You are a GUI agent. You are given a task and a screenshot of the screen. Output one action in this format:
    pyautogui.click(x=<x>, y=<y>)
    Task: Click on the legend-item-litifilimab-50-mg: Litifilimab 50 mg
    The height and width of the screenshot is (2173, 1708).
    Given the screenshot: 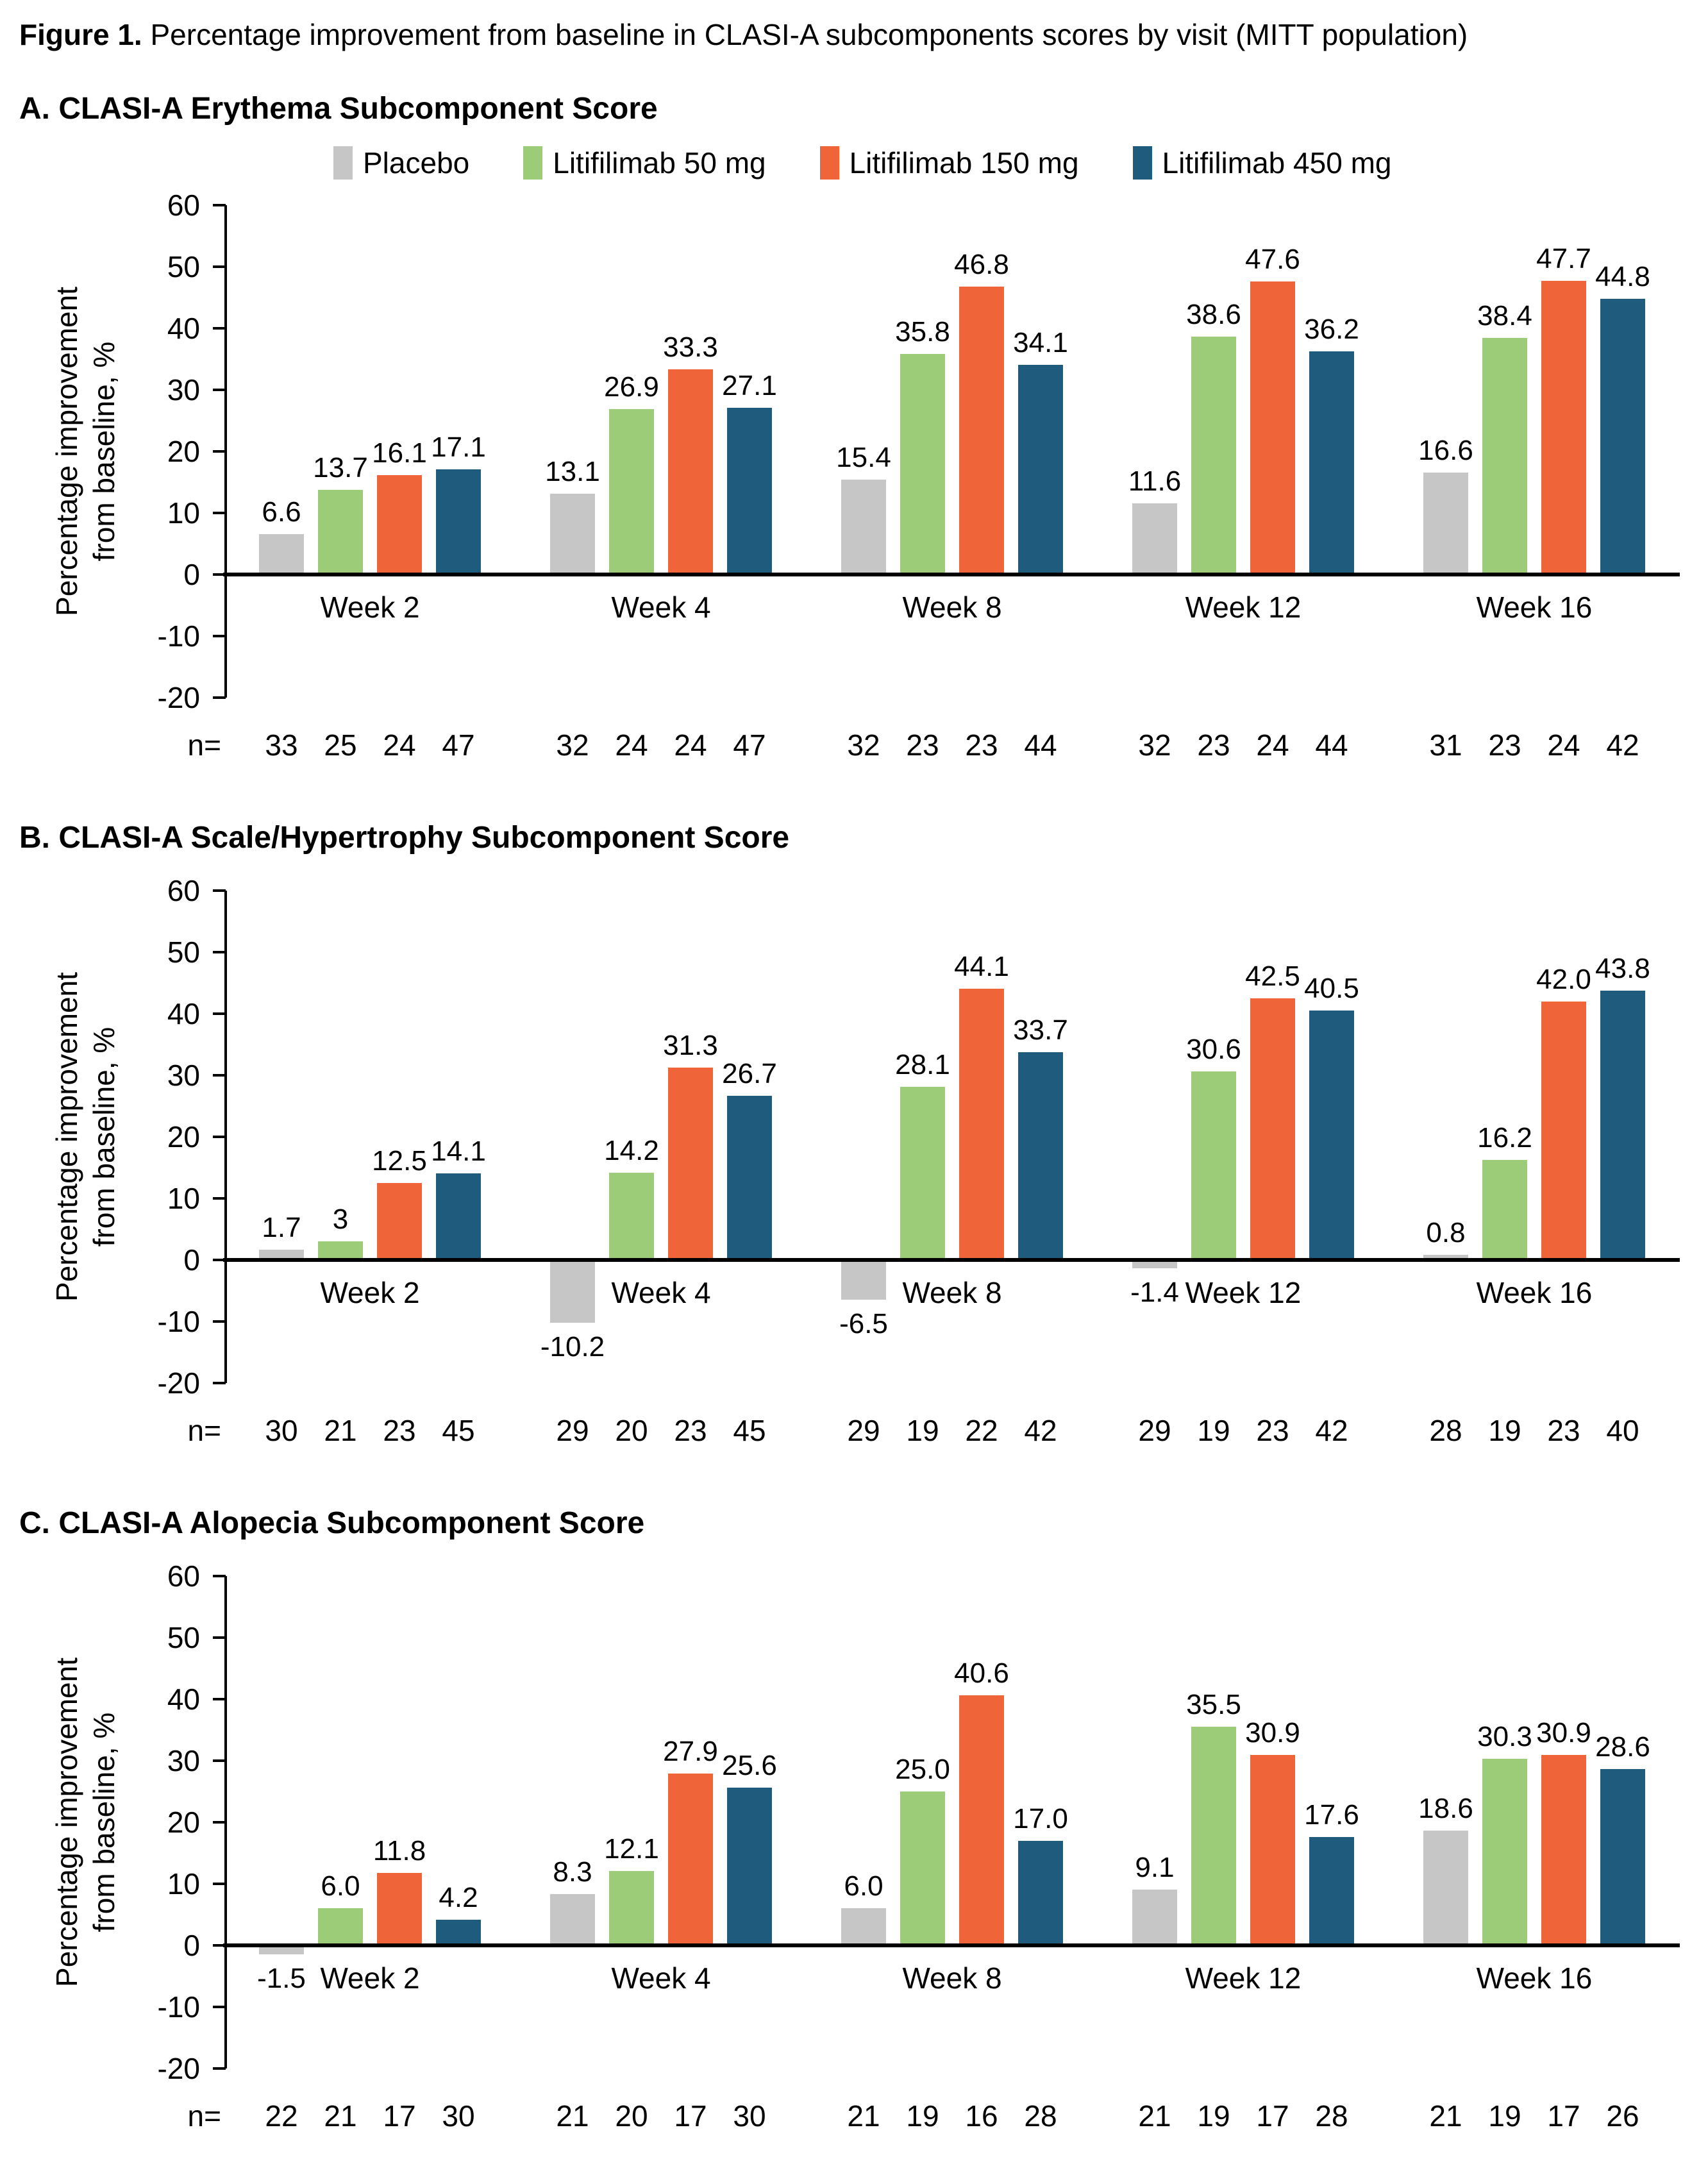 What is the action you would take?
    pyautogui.click(x=644, y=163)
    